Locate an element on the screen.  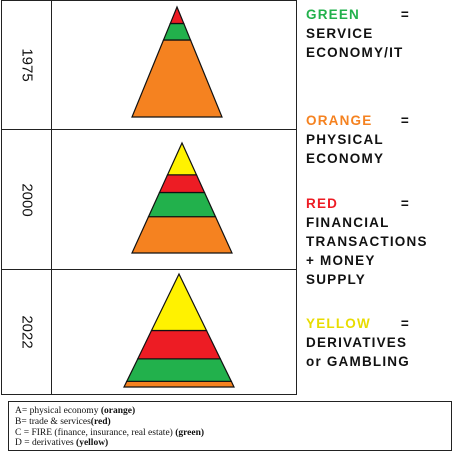
year-label: 2000 is located at coordinates (26, 199).